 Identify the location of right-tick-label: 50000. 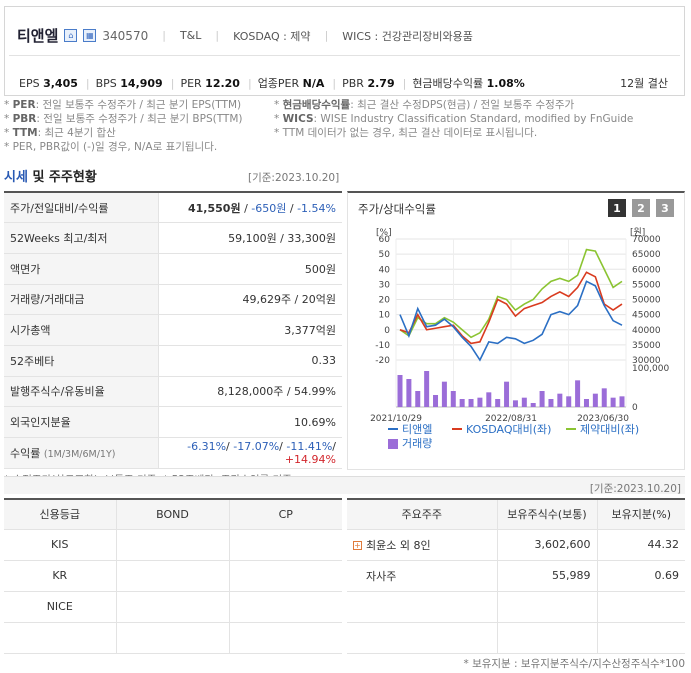
(646, 301).